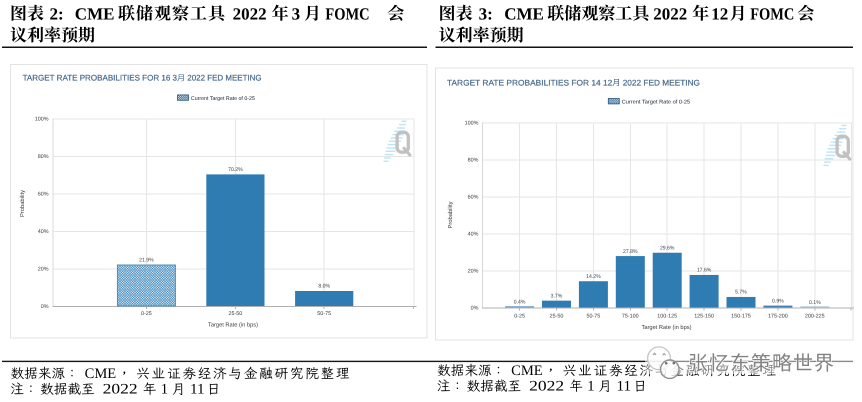  What do you see at coordinates (557, 296) in the screenshot?
I see `svg-text: 3.7%` at bounding box center [557, 296].